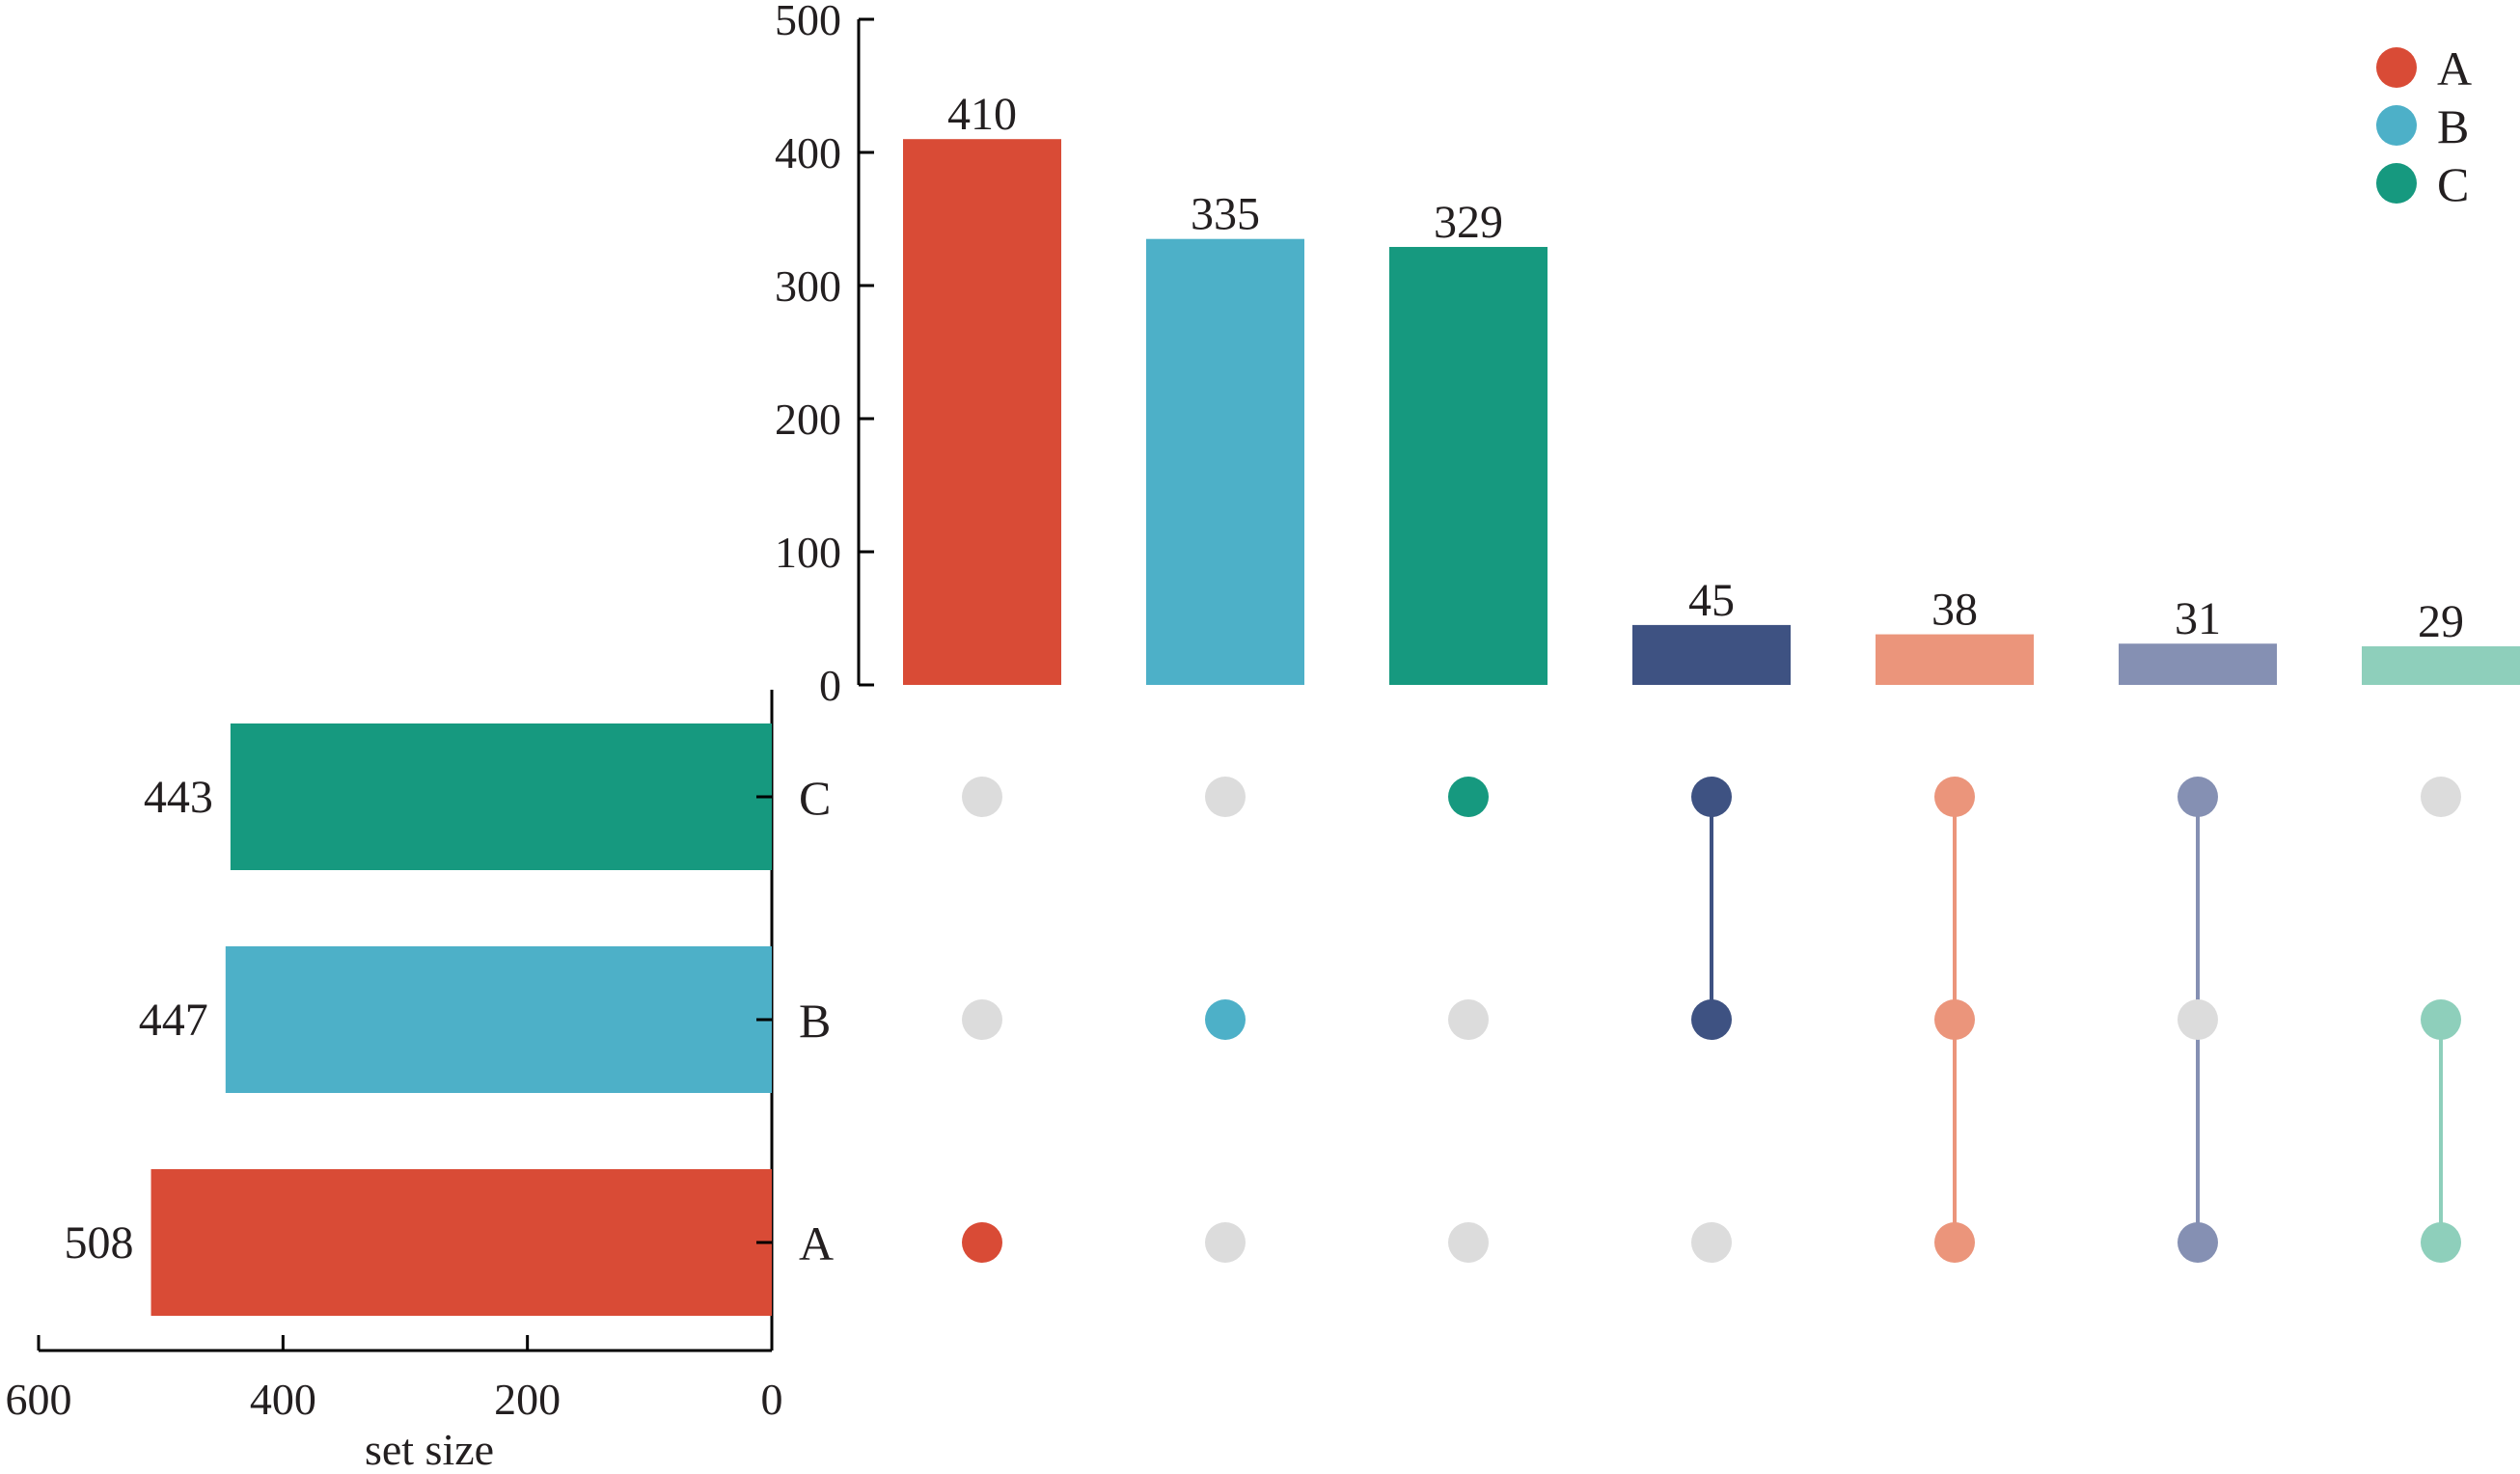 The image size is (2520, 1474). Describe the element at coordinates (808, 419) in the screenshot. I see `intersection-y-tick-label: 200` at that location.